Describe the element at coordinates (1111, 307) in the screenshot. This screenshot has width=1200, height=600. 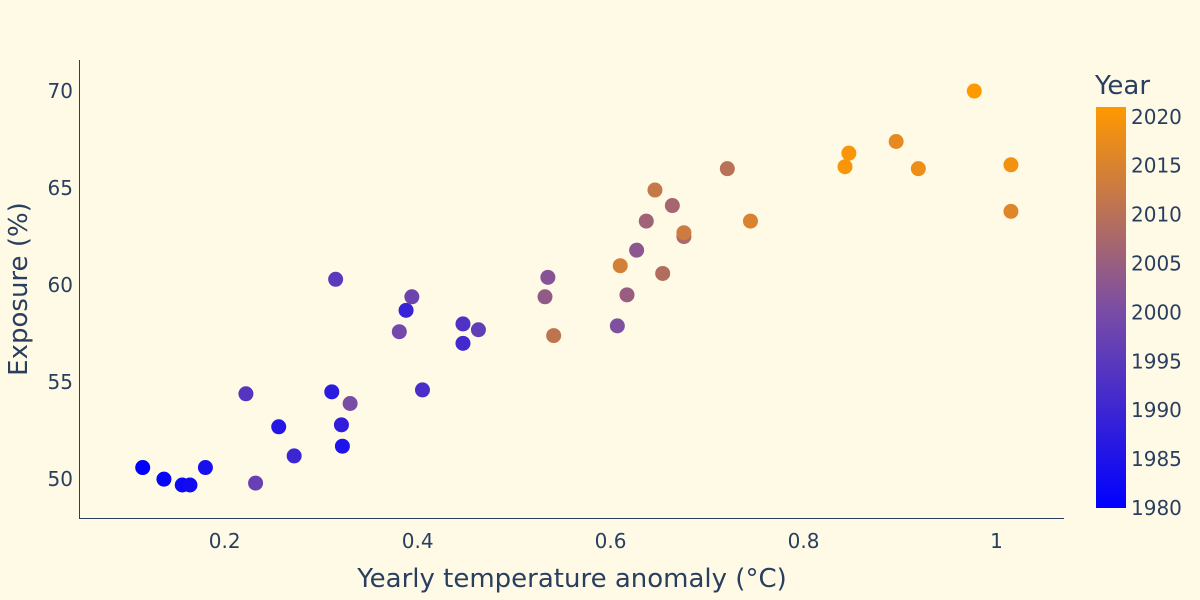
I see `colorbar` at that location.